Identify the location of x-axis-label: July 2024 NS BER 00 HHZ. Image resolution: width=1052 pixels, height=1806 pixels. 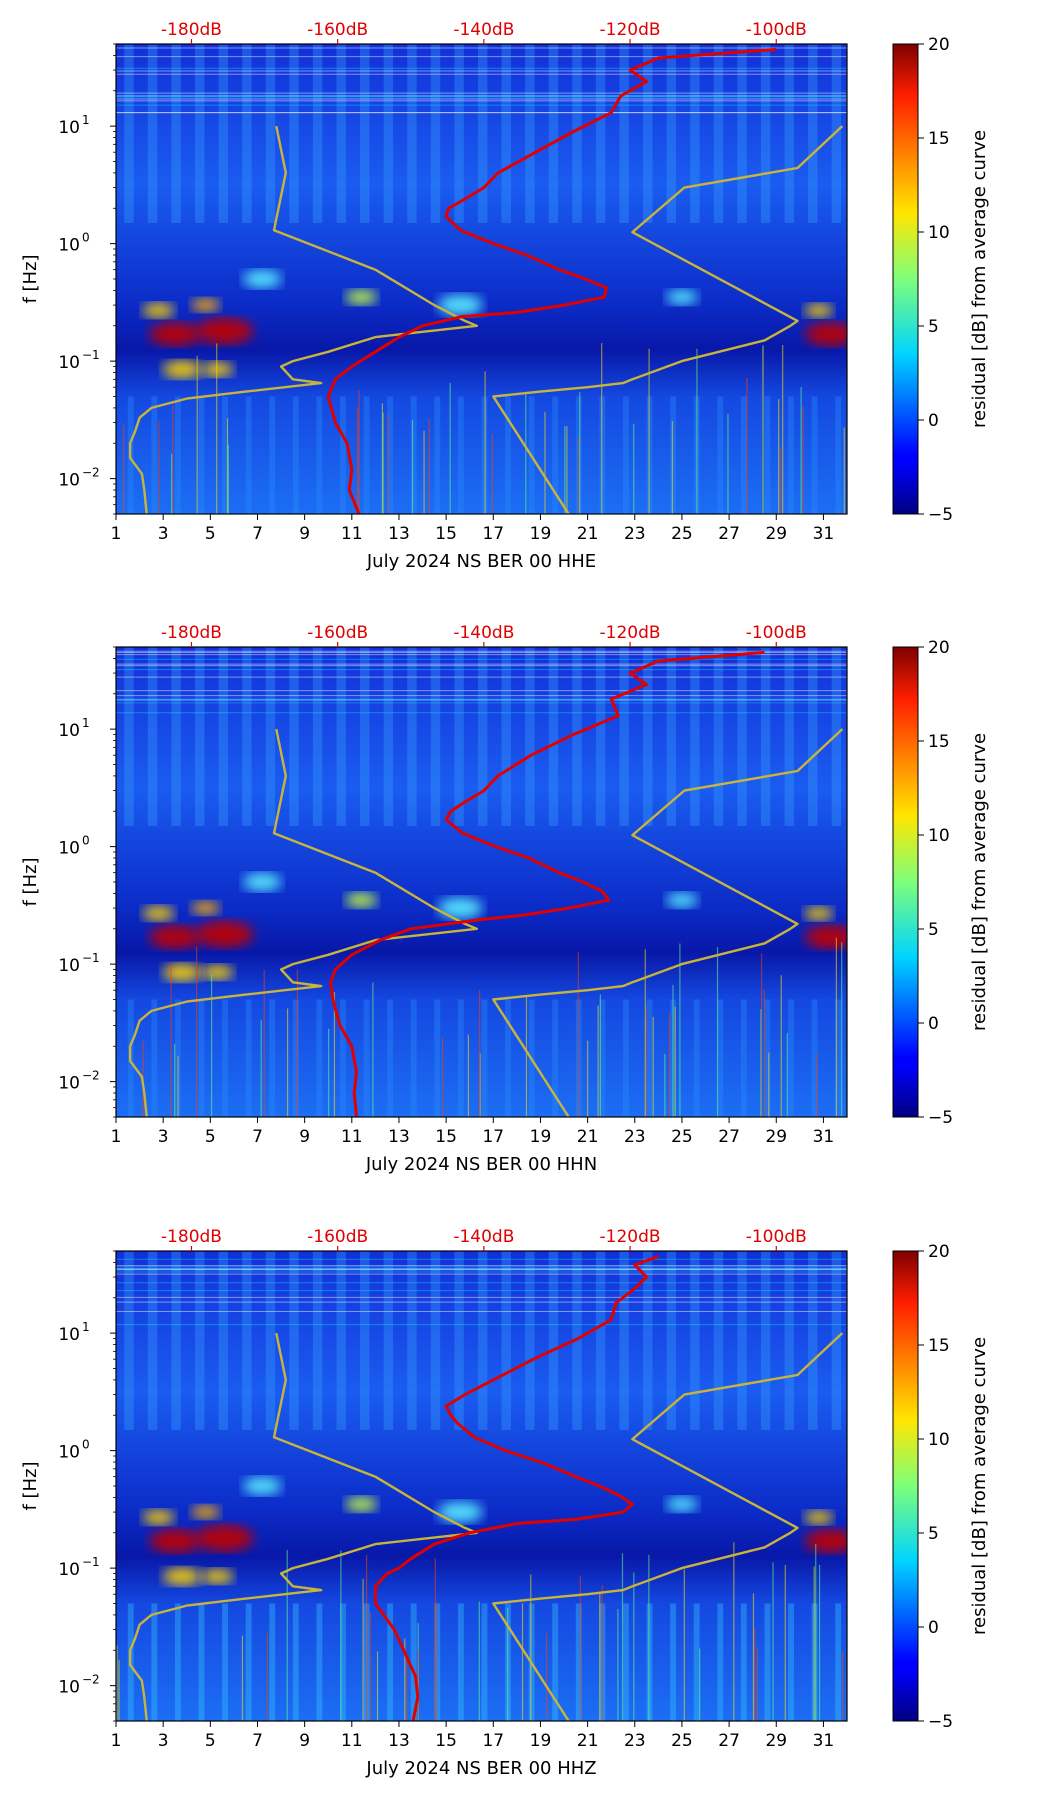
(480, 1768).